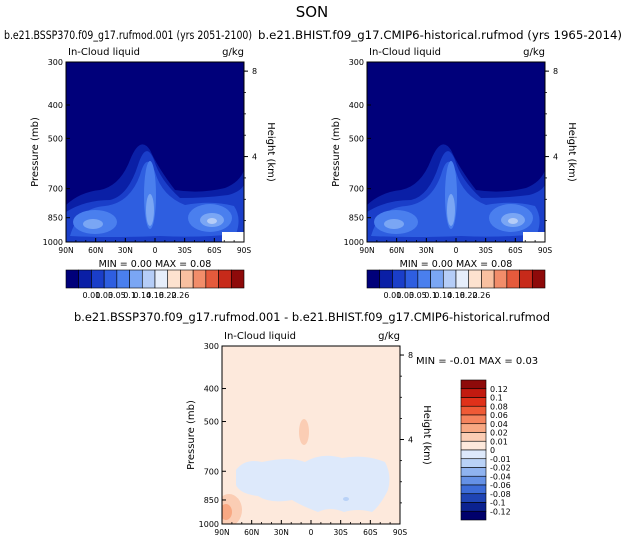 This screenshot has width=625, height=549. I want to click on panel-b-ytick-label: 500, so click(356, 138).